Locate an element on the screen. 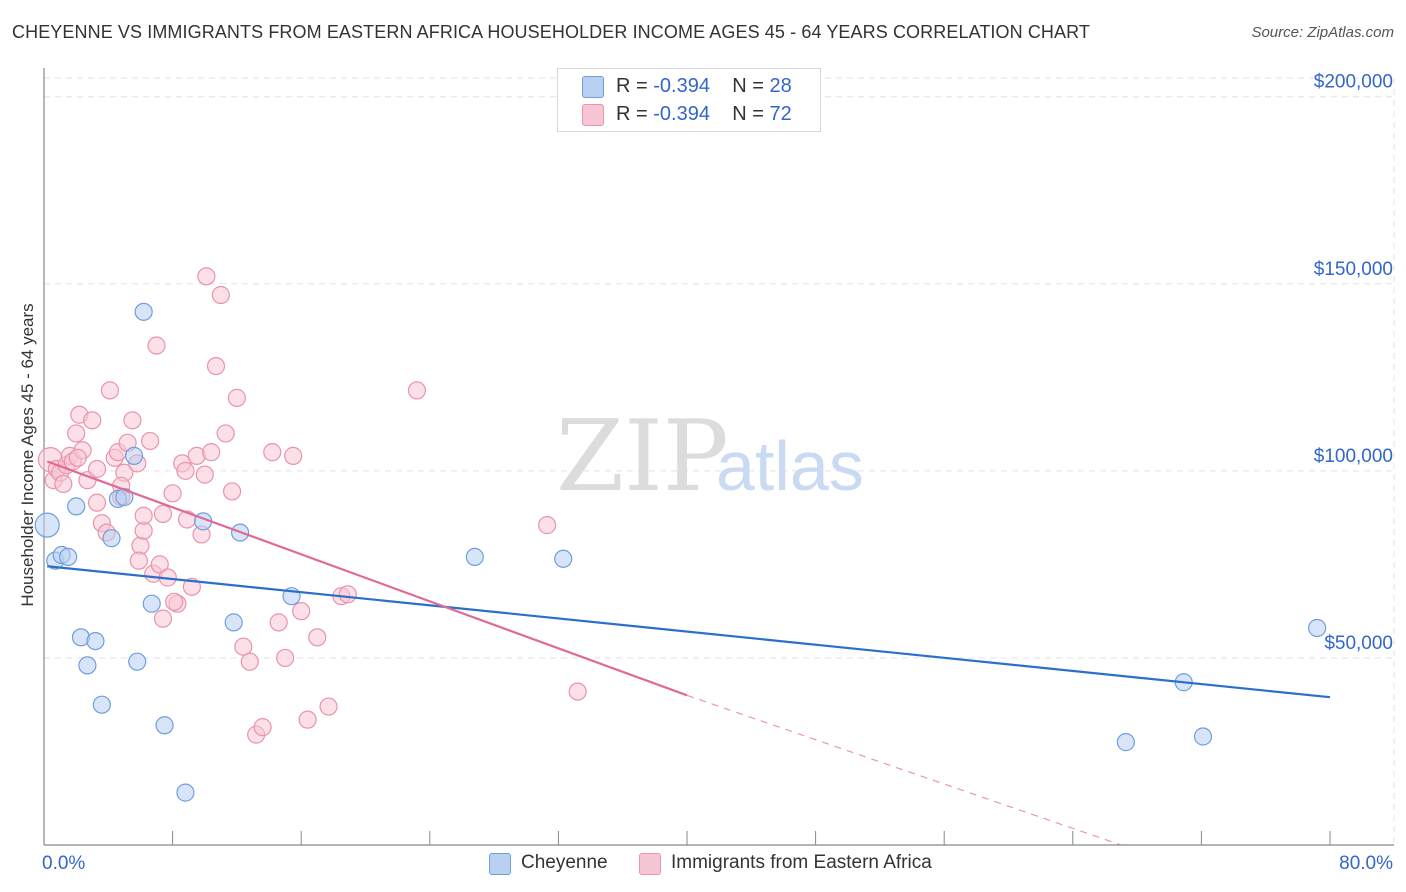 This screenshot has width=1406, height=892. cheyenne-swatch is located at coordinates (593, 87).